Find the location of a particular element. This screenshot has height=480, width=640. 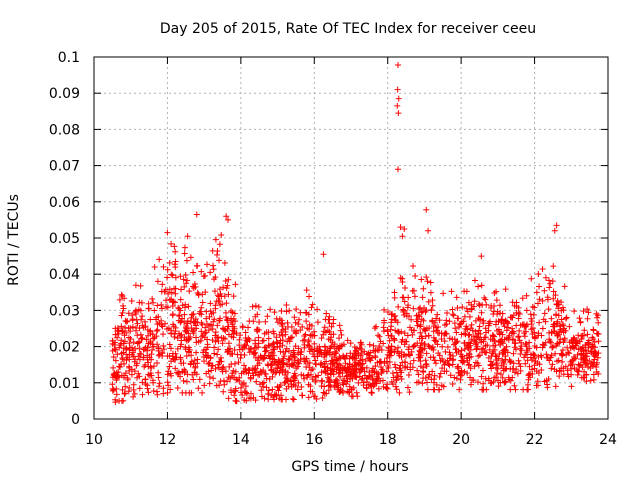

x-tick-label: 12 is located at coordinates (168, 440).